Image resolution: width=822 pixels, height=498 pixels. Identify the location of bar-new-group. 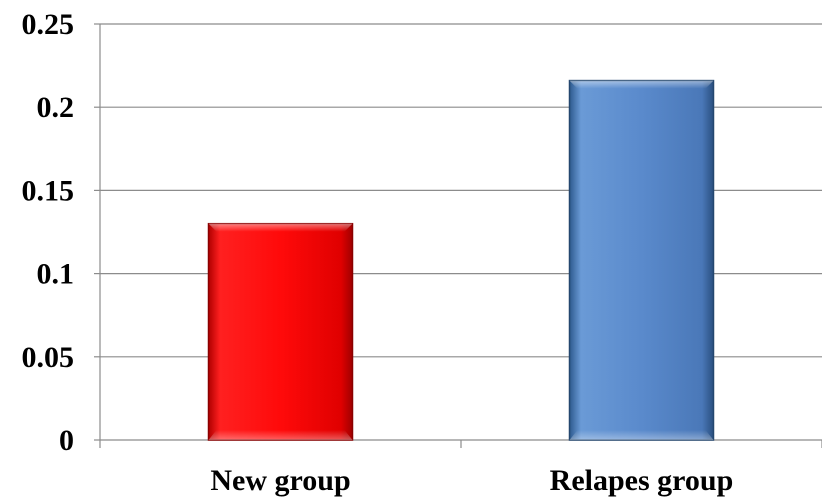
(280, 331).